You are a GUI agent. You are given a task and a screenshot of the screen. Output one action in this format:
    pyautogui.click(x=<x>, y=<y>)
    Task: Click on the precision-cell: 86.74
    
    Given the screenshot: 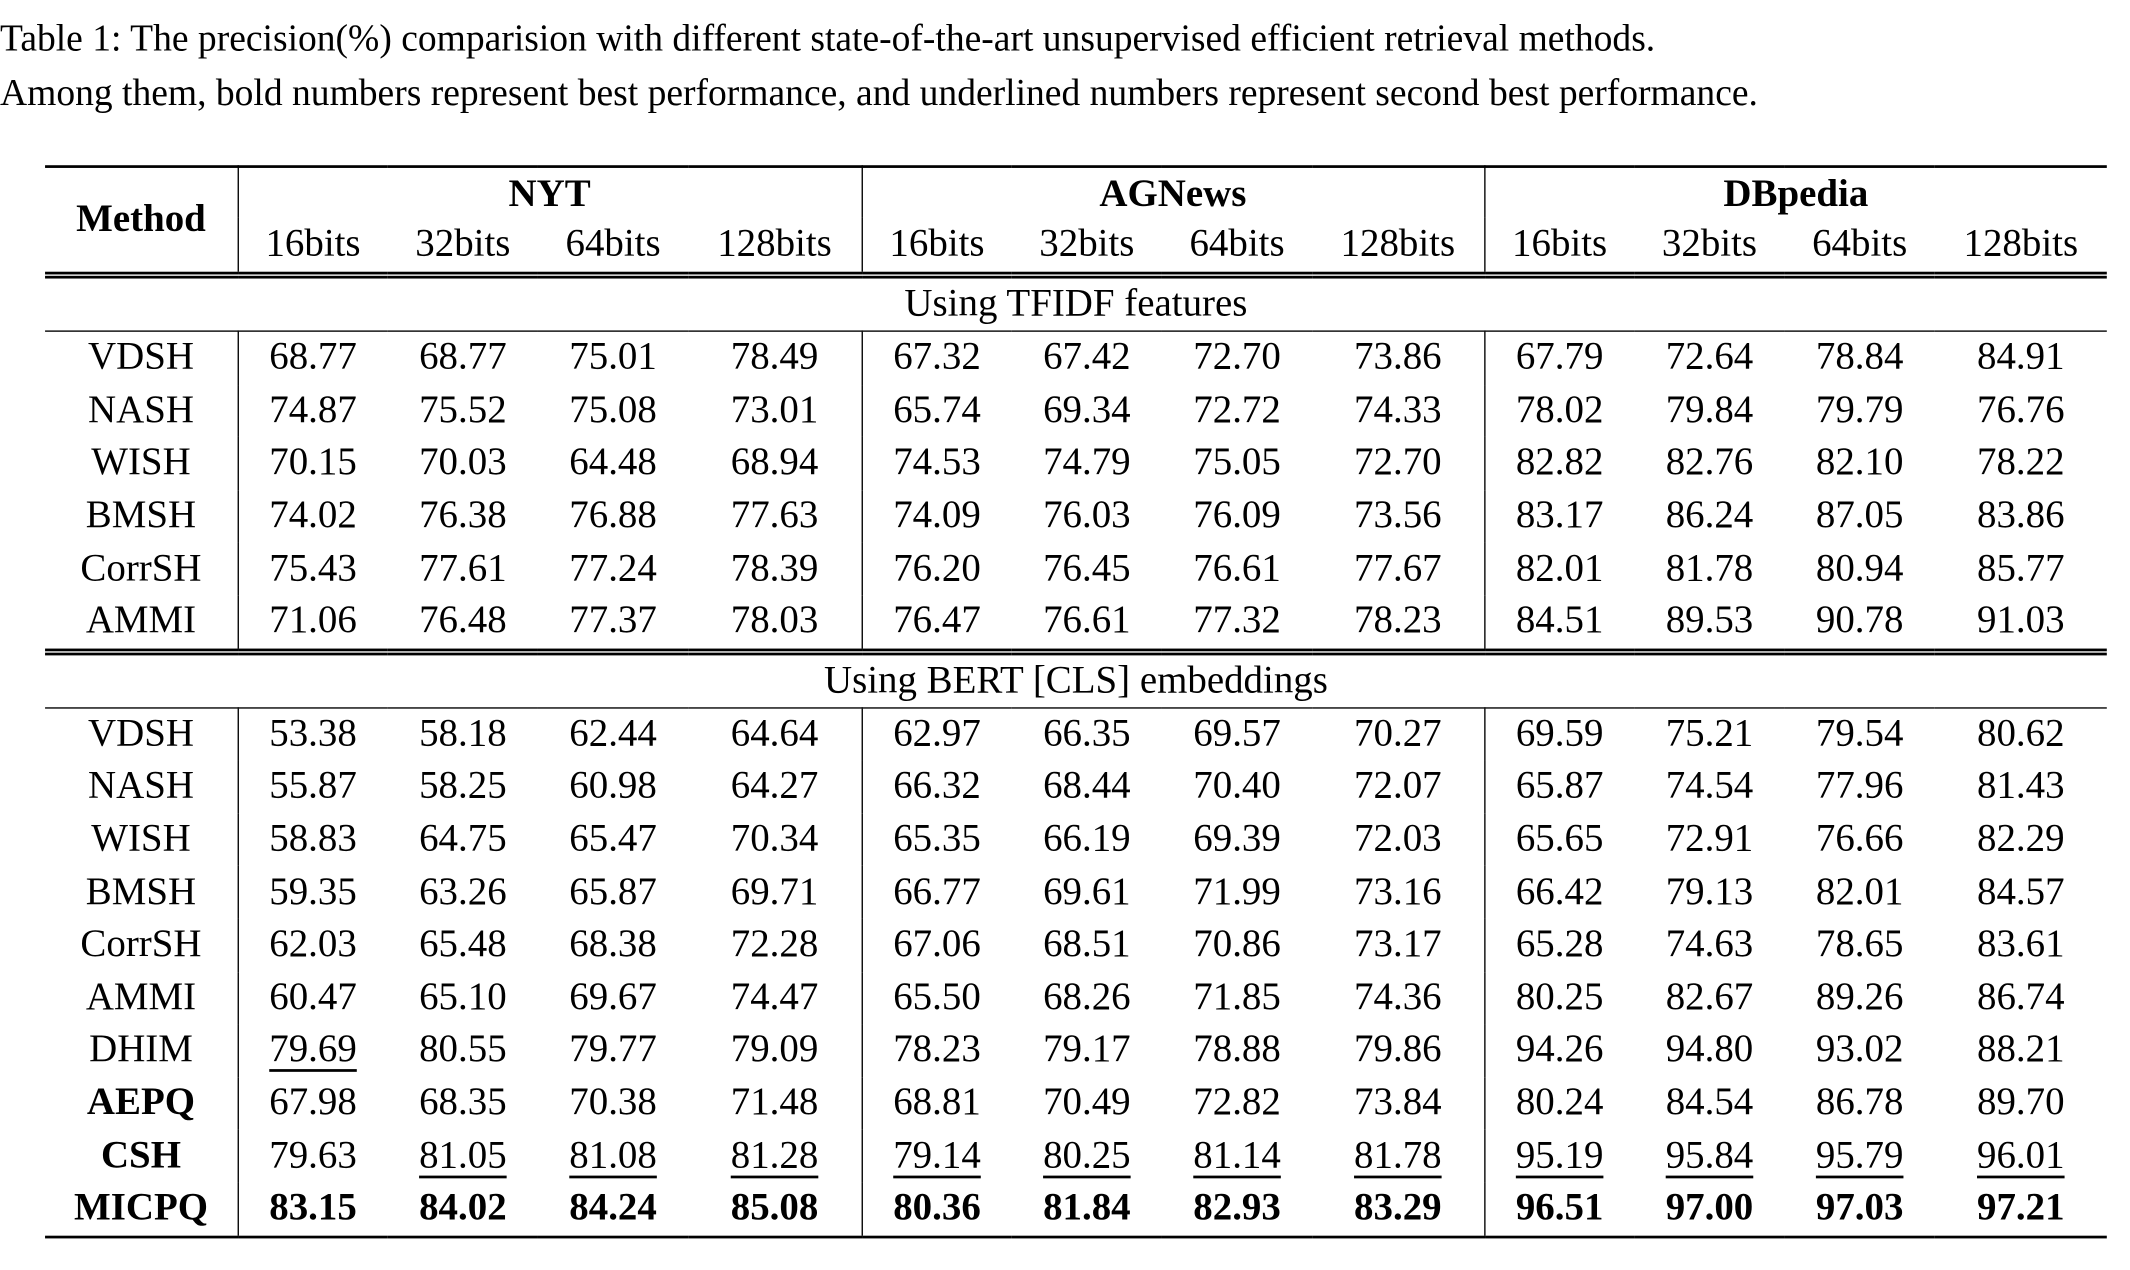 What is the action you would take?
    pyautogui.click(x=2021, y=998)
    